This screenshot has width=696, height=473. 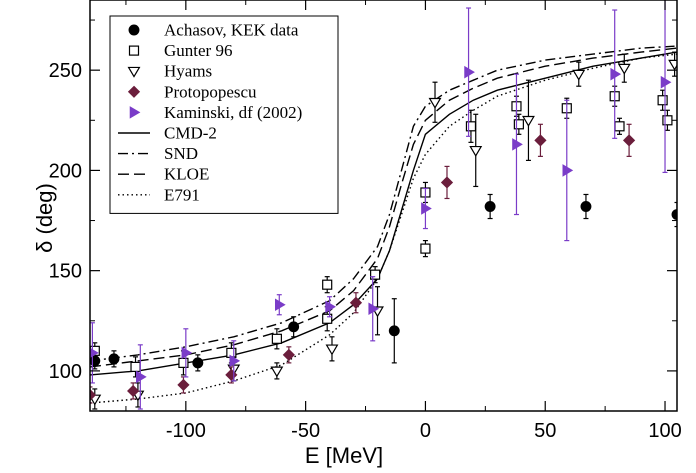 I want to click on legend-label: Kaminski, df (2002), so click(x=233, y=112).